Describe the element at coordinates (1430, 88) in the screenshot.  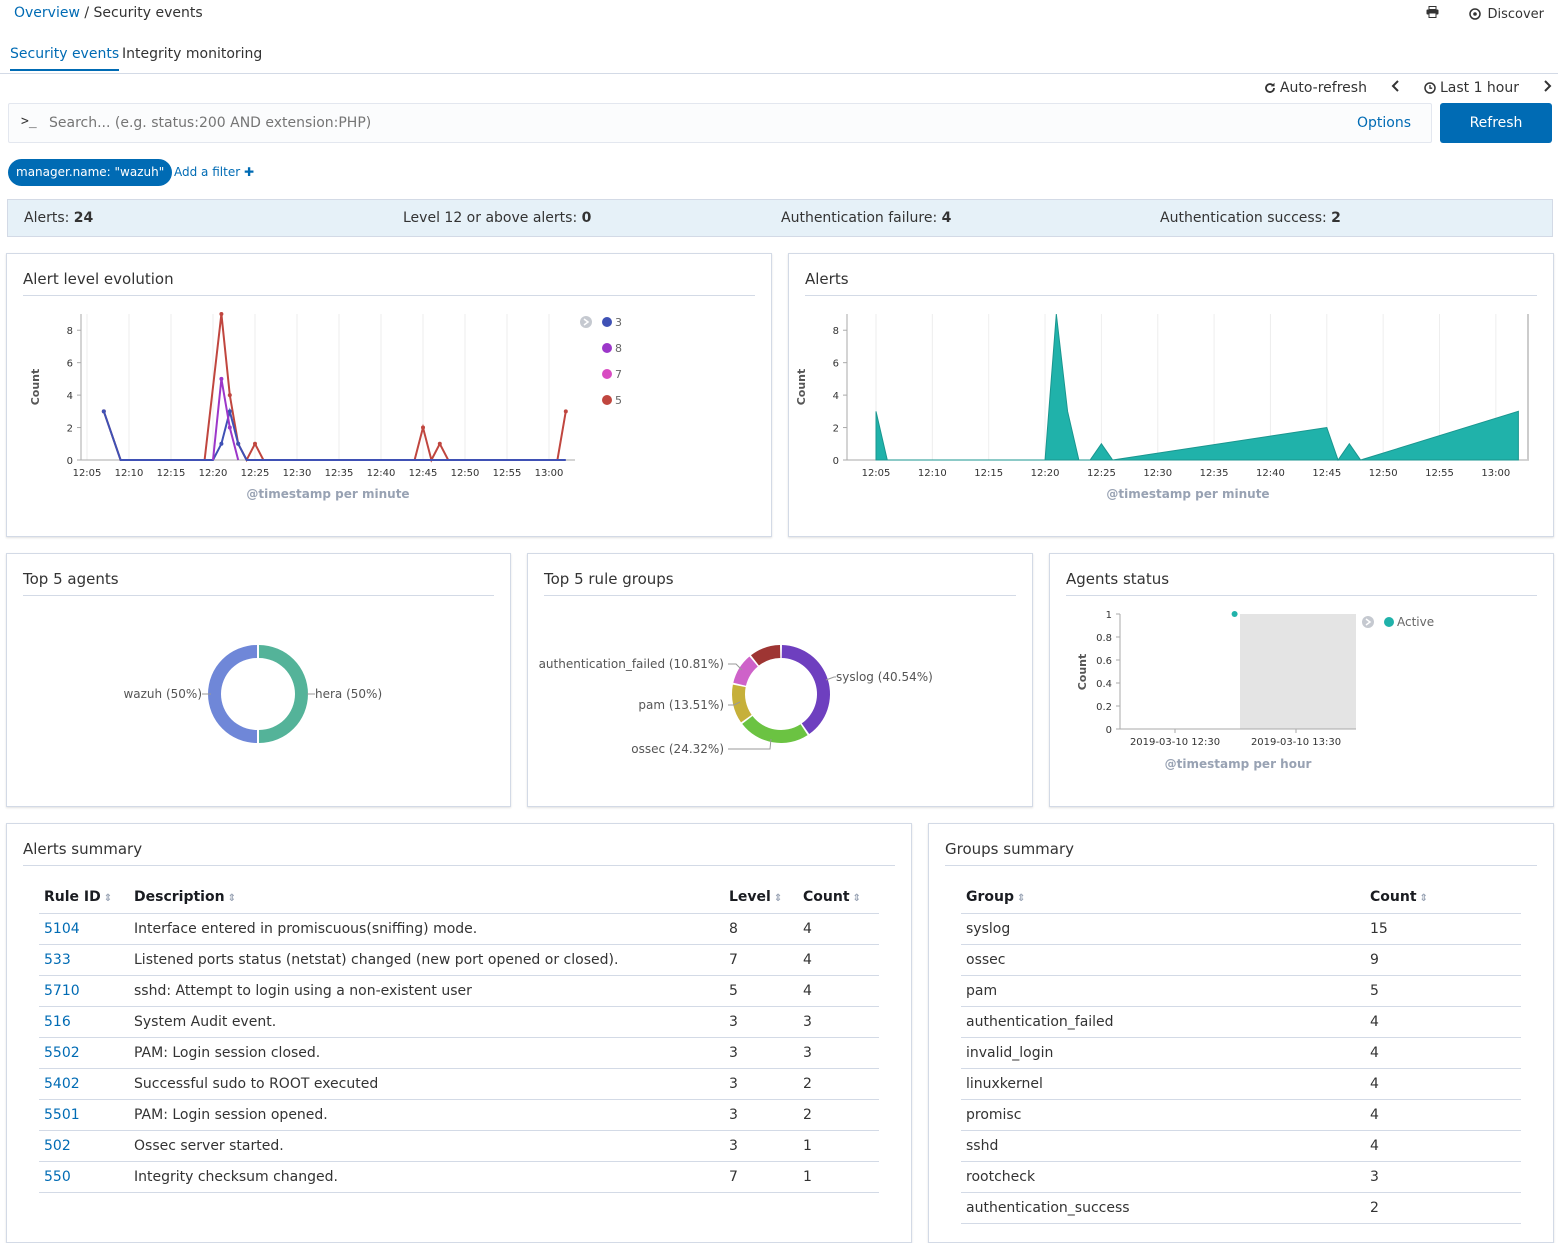
I see `clock-icon` at that location.